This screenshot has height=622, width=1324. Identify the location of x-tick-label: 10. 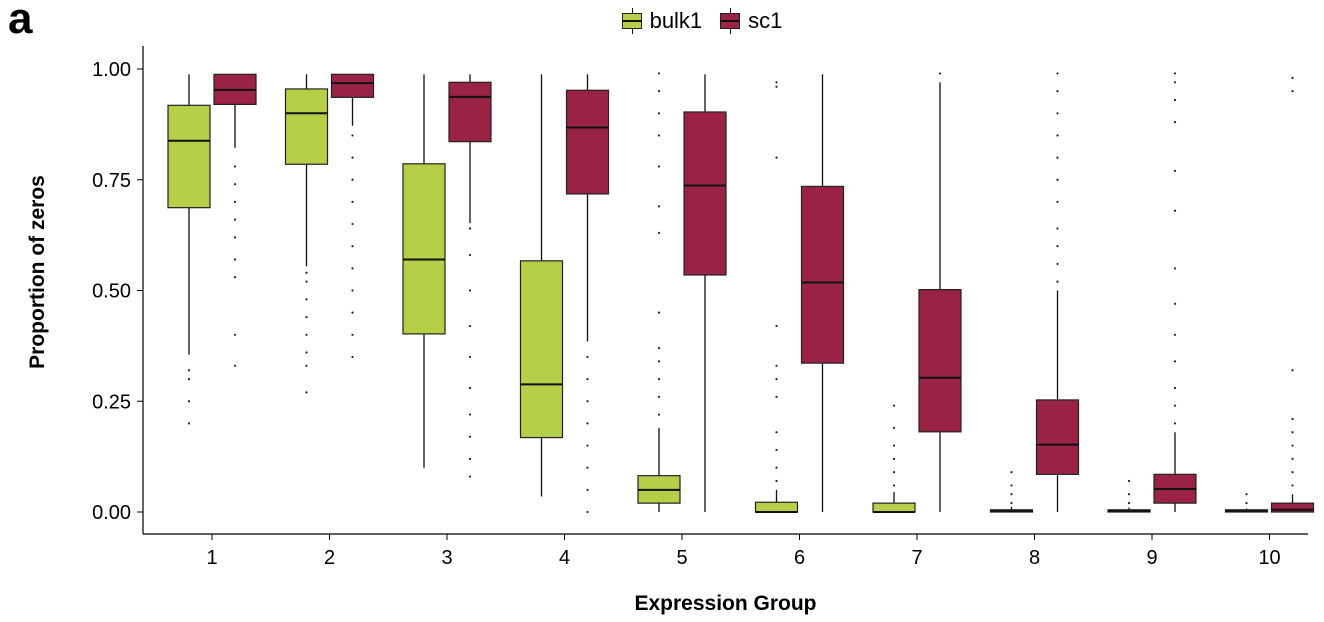
(1269, 558).